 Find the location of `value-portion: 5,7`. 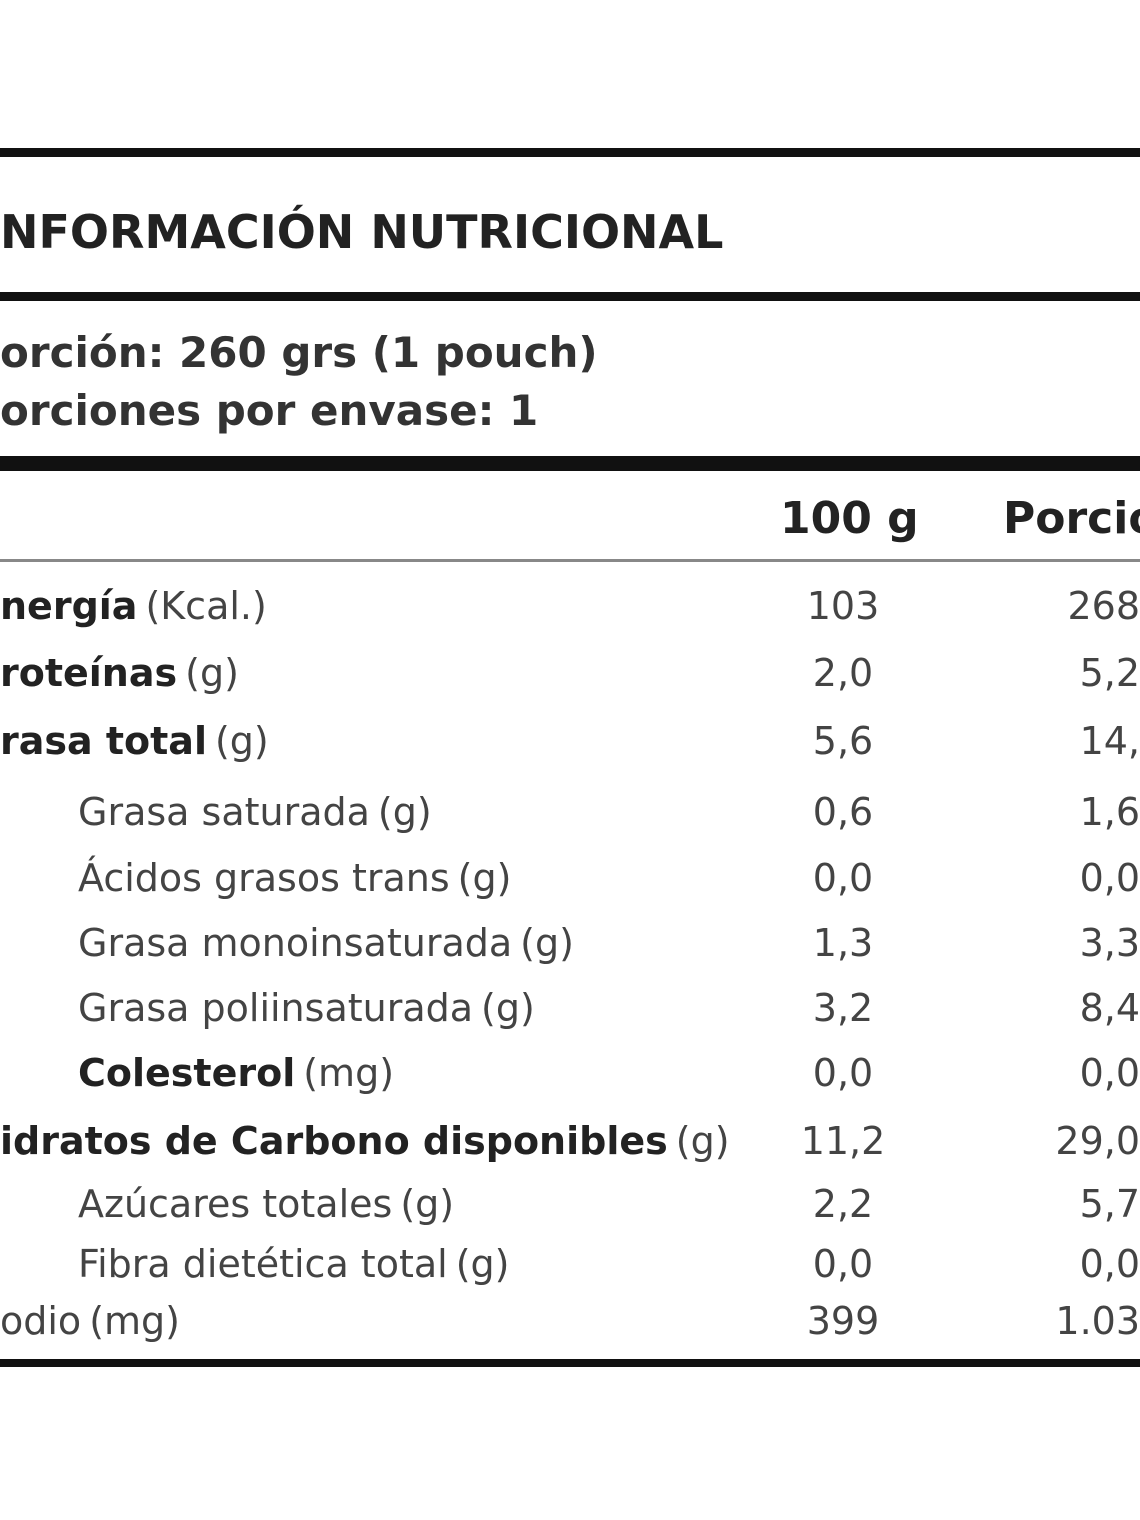

value-portion: 5,7 is located at coordinates (1109, 1204).